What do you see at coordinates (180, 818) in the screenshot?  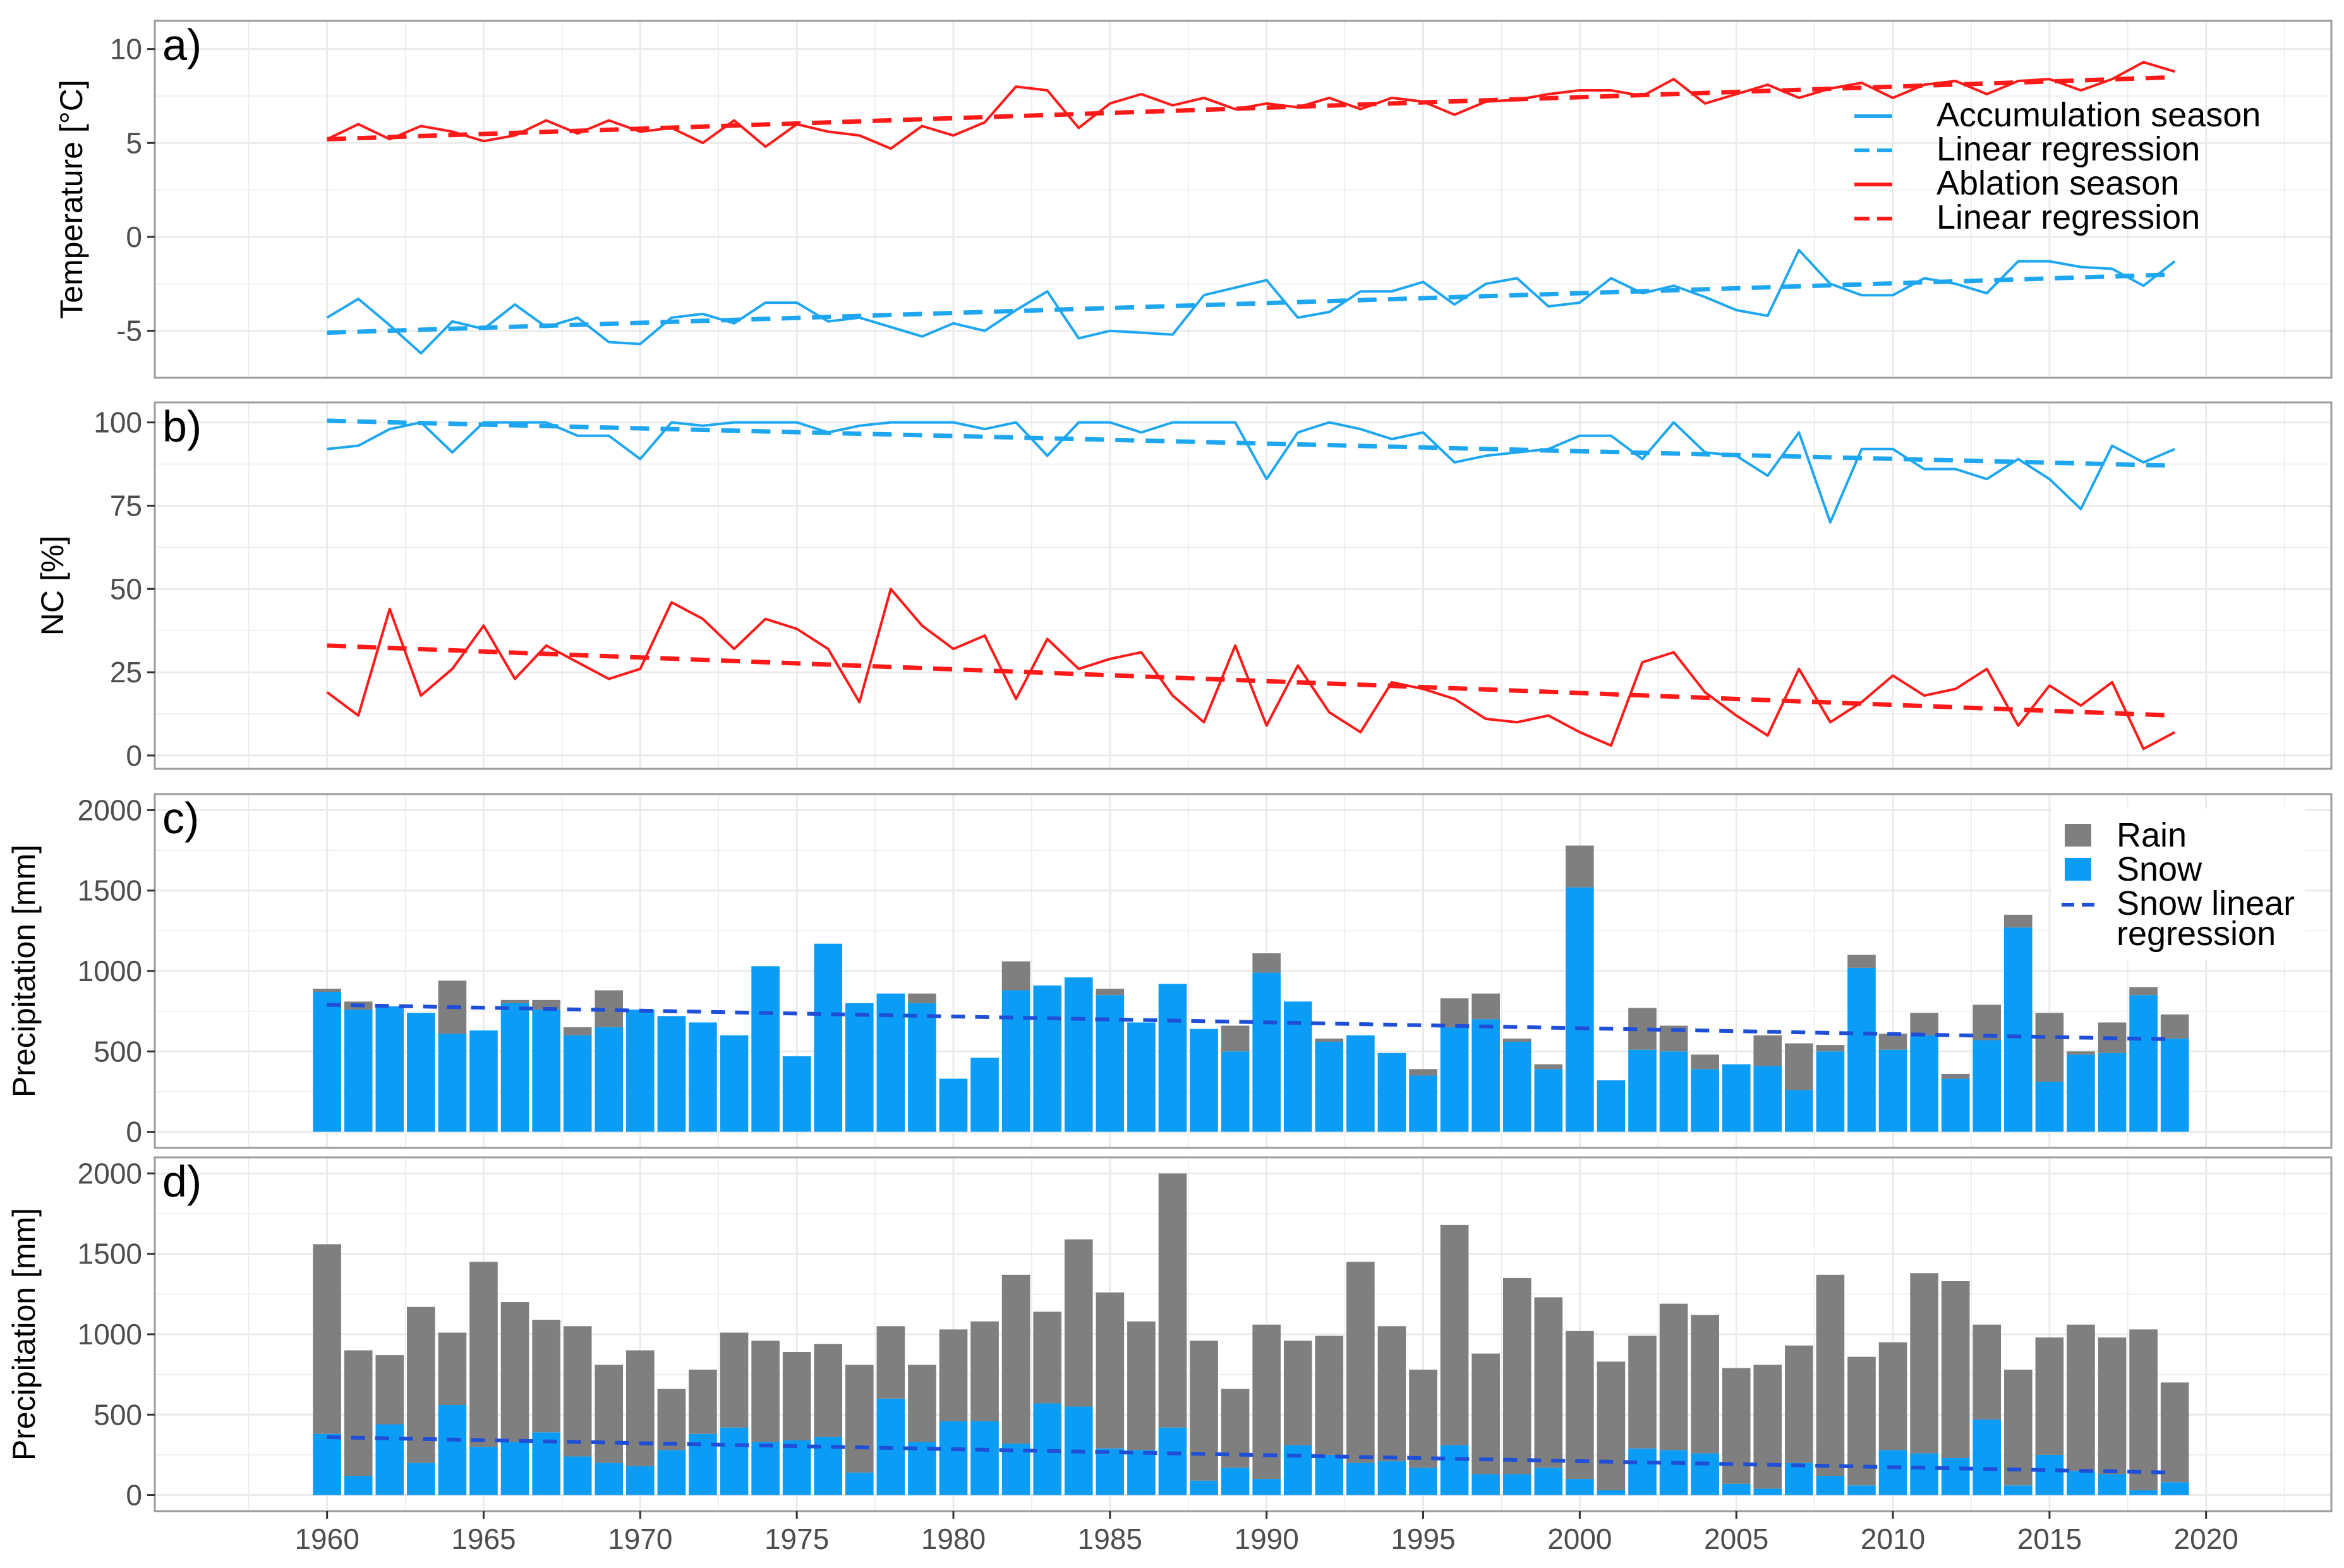 I see `panel-c-label: c)` at bounding box center [180, 818].